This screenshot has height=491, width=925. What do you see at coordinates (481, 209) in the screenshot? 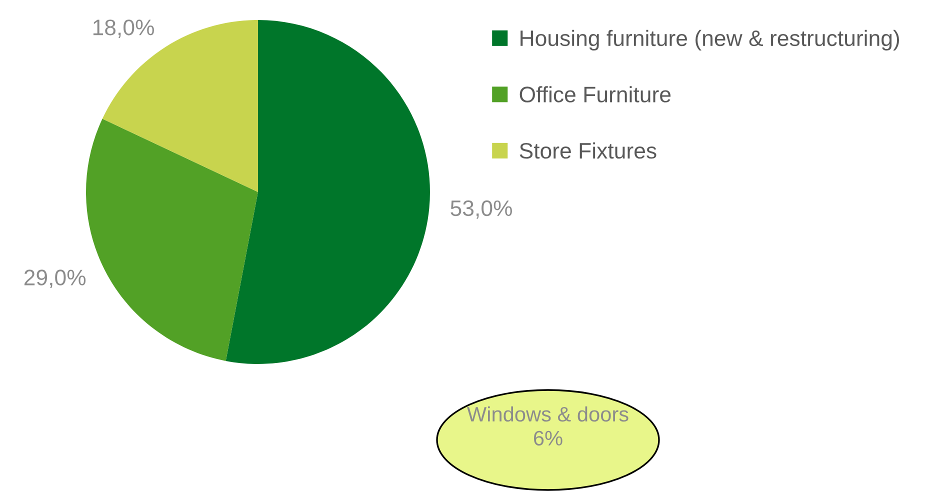
I see `data-label: 53,0%` at bounding box center [481, 209].